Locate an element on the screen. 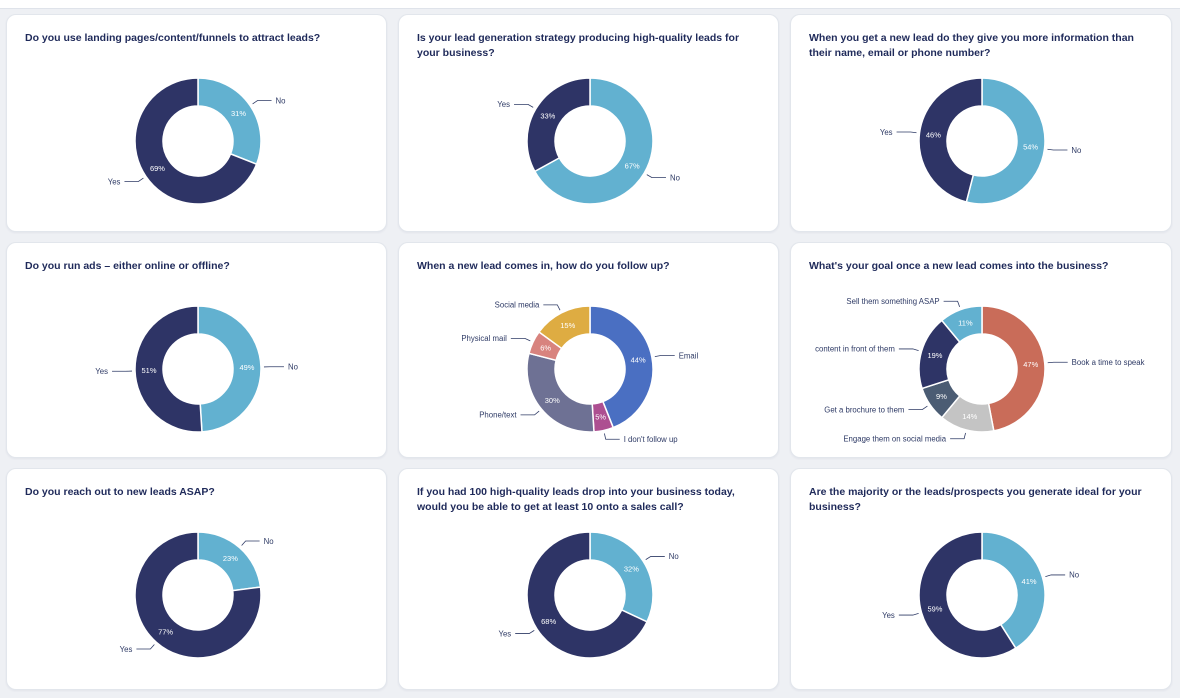 Image resolution: width=1180 pixels, height=698 pixels. slice-category-label: Email is located at coordinates (689, 355).